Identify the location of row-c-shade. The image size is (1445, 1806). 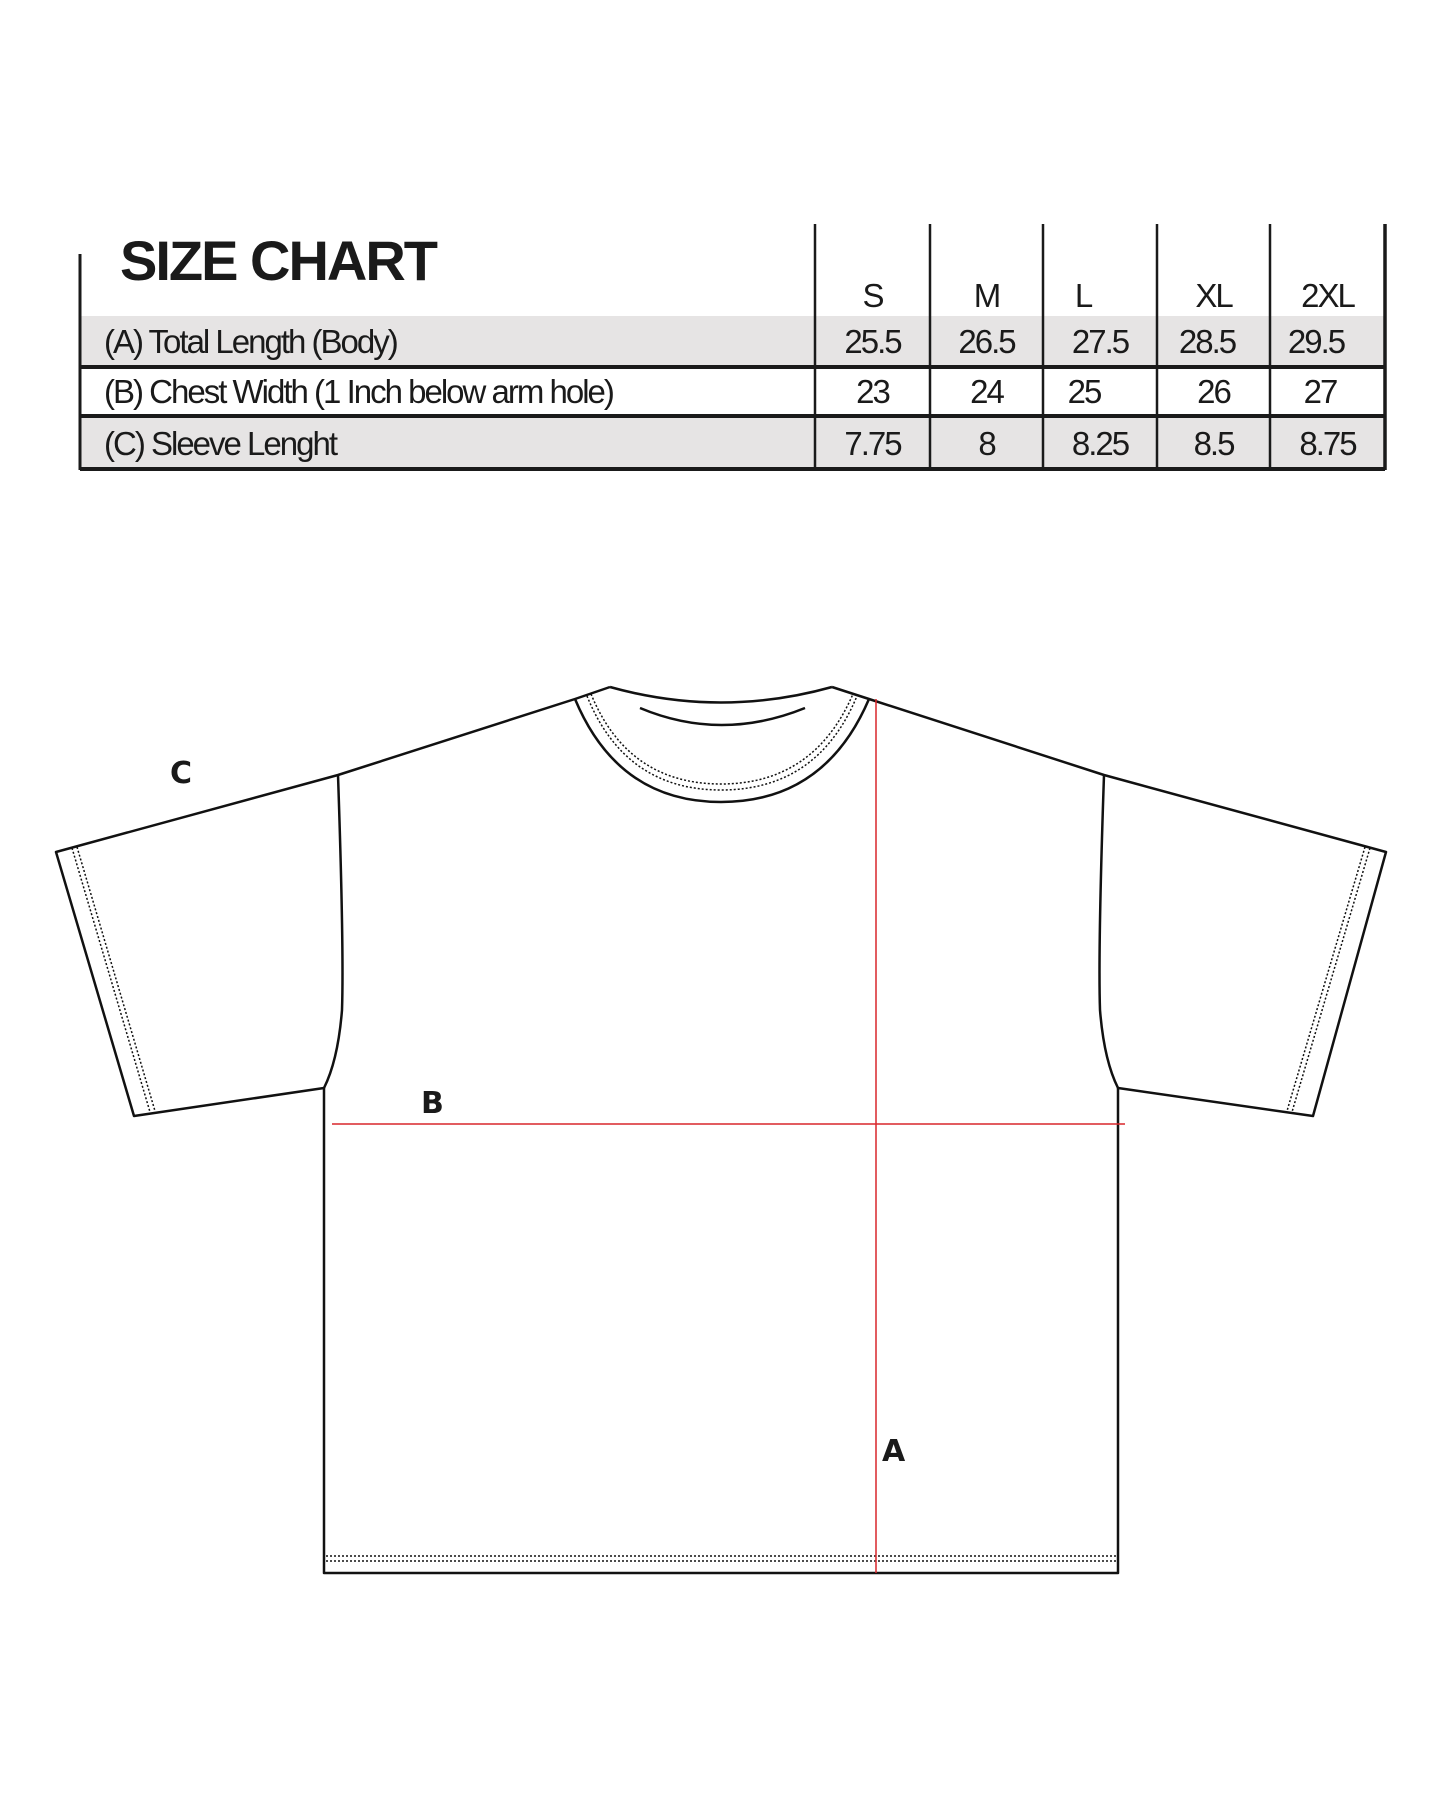
(732, 443).